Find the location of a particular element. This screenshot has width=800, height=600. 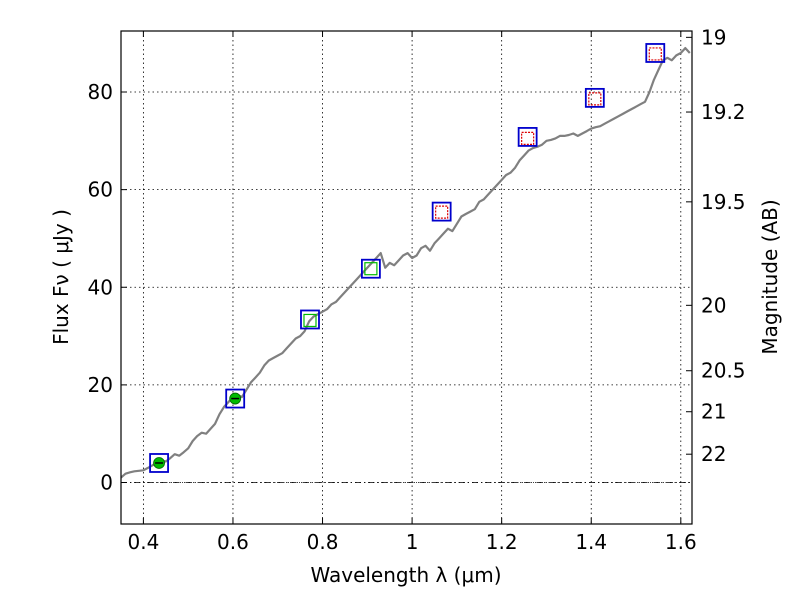

y2-tick-label: 19.5 is located at coordinates (723, 202).